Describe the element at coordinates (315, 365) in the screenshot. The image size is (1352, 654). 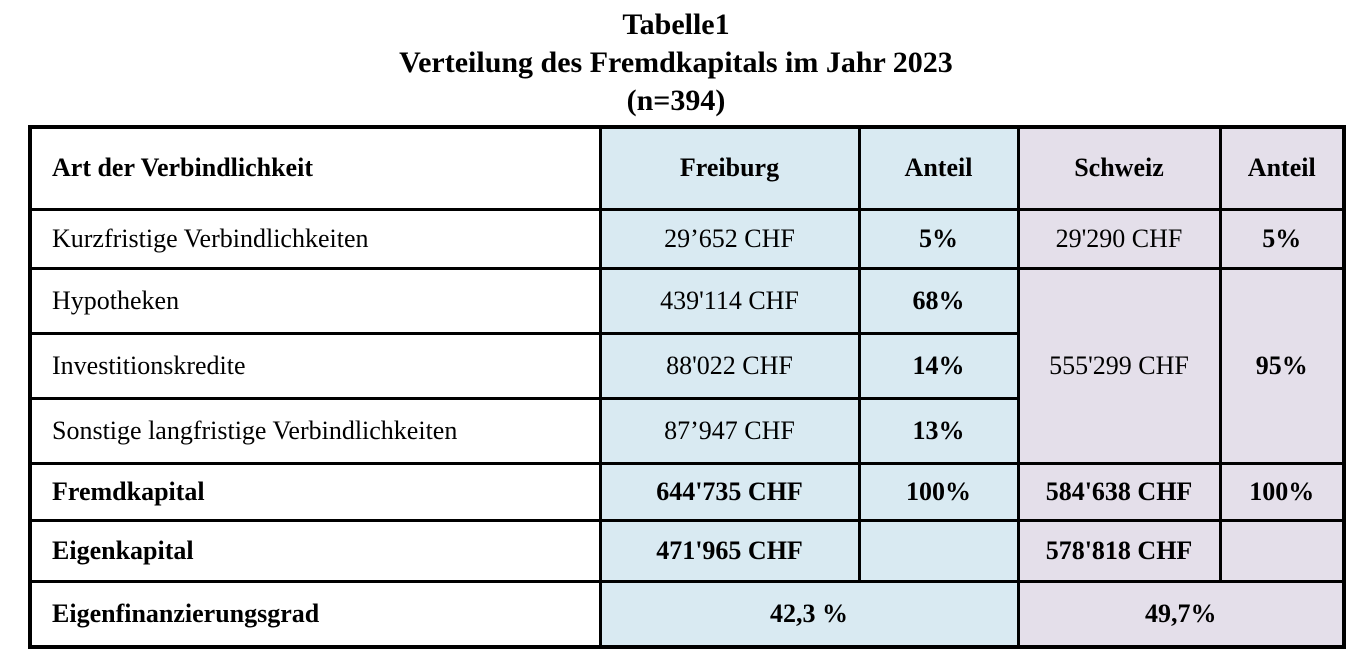
I see `row-label: Investitionskredite` at that location.